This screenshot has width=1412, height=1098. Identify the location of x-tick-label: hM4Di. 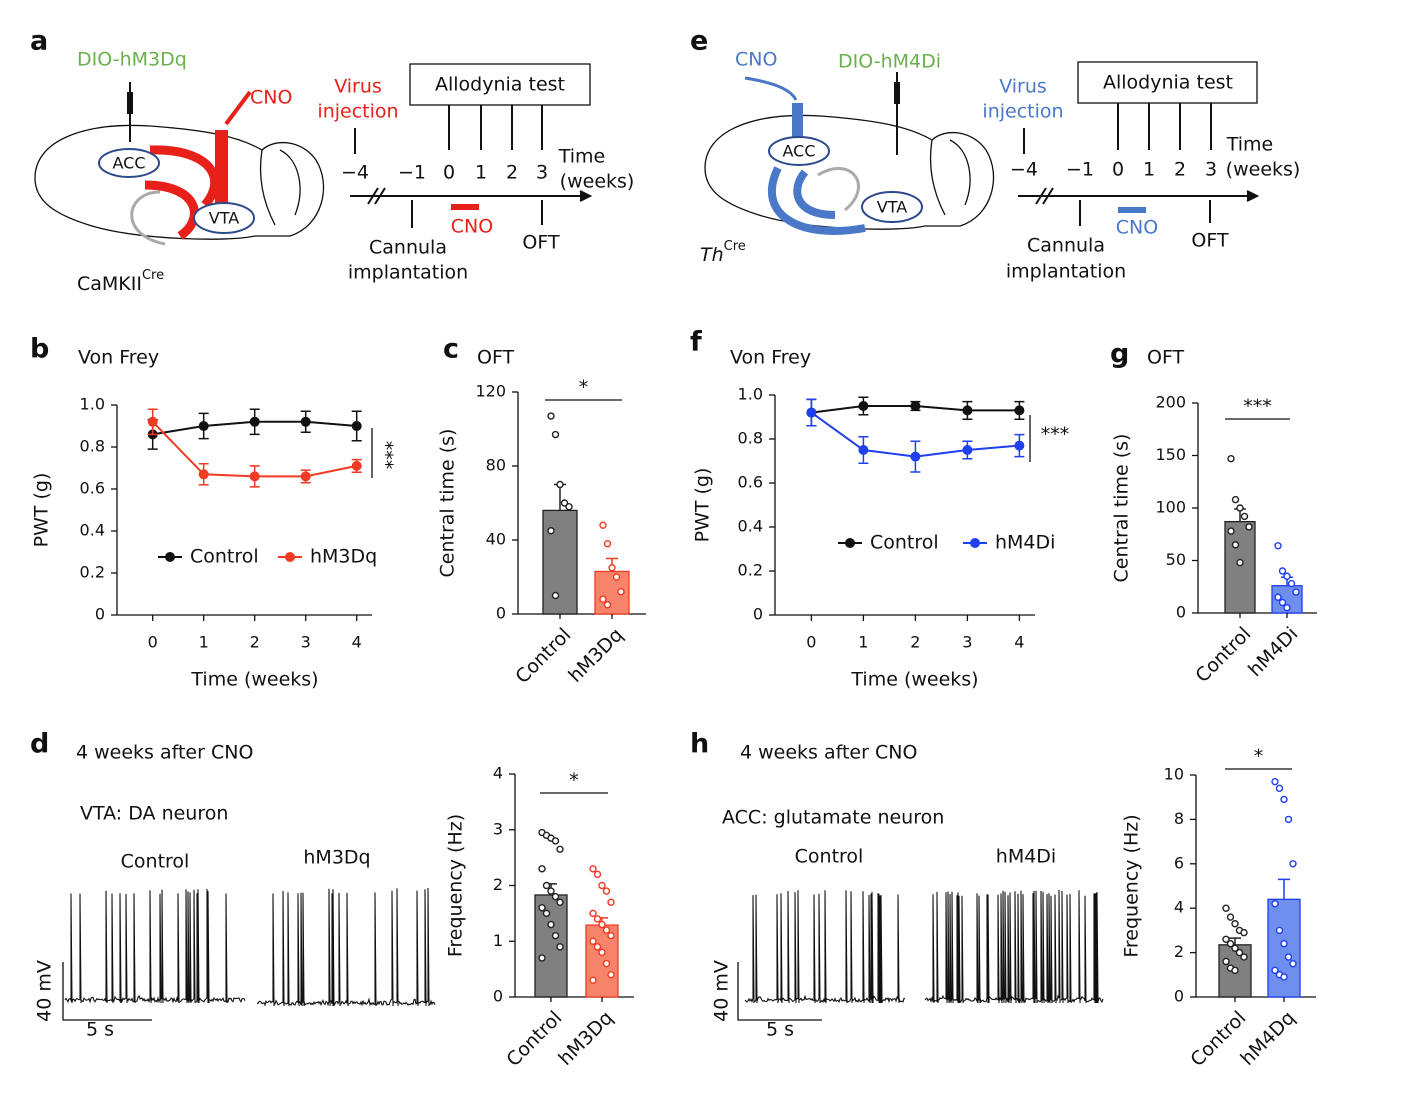
(1273, 652).